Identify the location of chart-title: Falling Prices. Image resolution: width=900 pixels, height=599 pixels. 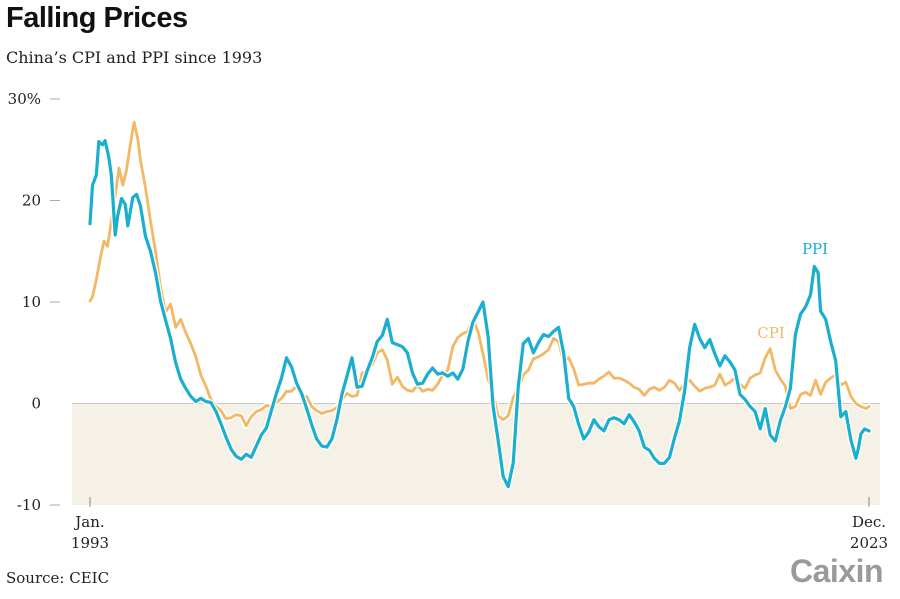
(97, 18).